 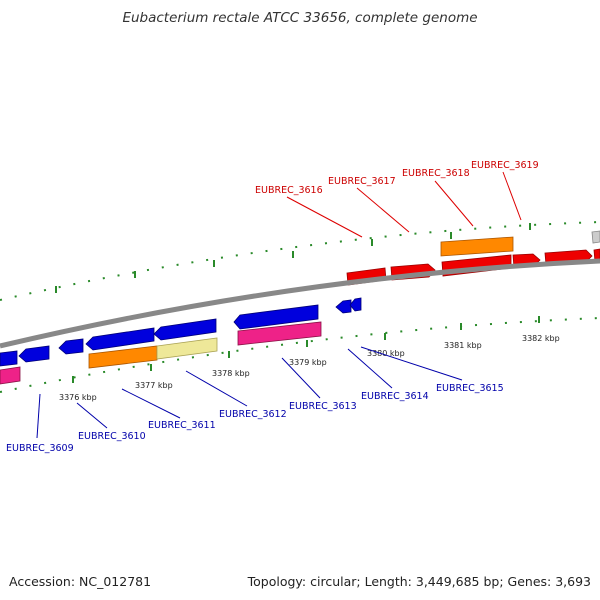 I want to click on tick-label: 3379 kbp, so click(x=308, y=362).